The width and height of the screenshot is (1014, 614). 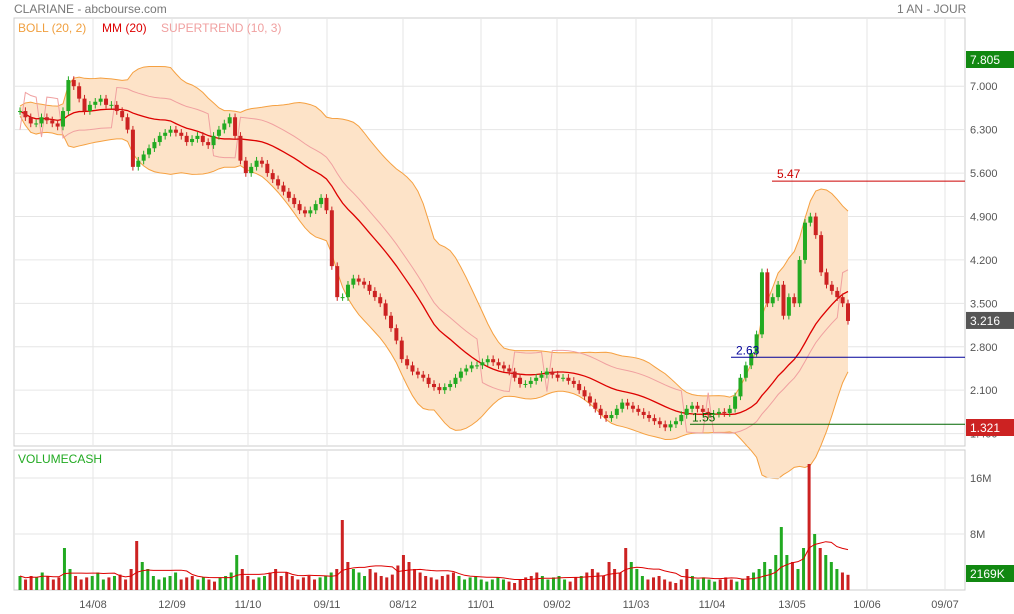 I want to click on volume-legend: VOLUMECASH, so click(x=60, y=459).